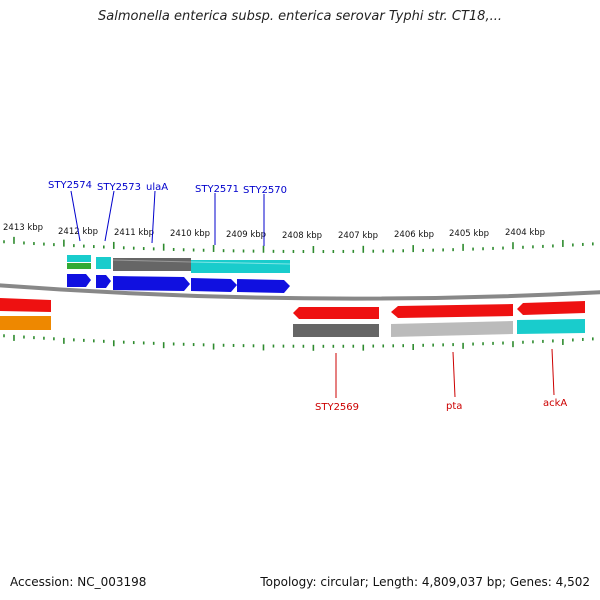 The width and height of the screenshot is (600, 600). I want to click on gene-label-acka: ackA, so click(555, 403).